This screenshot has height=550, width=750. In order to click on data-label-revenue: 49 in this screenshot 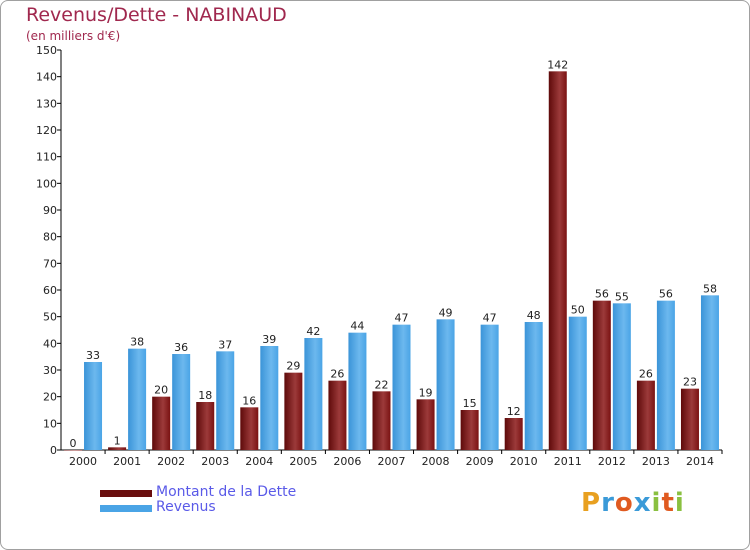, I will do `click(446, 312)`.